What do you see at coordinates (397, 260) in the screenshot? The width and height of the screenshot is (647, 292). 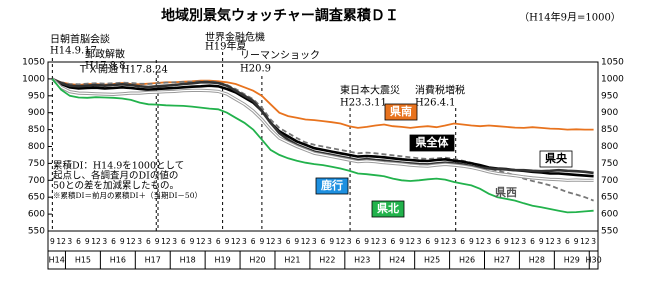 I see `year-label: H24` at bounding box center [397, 260].